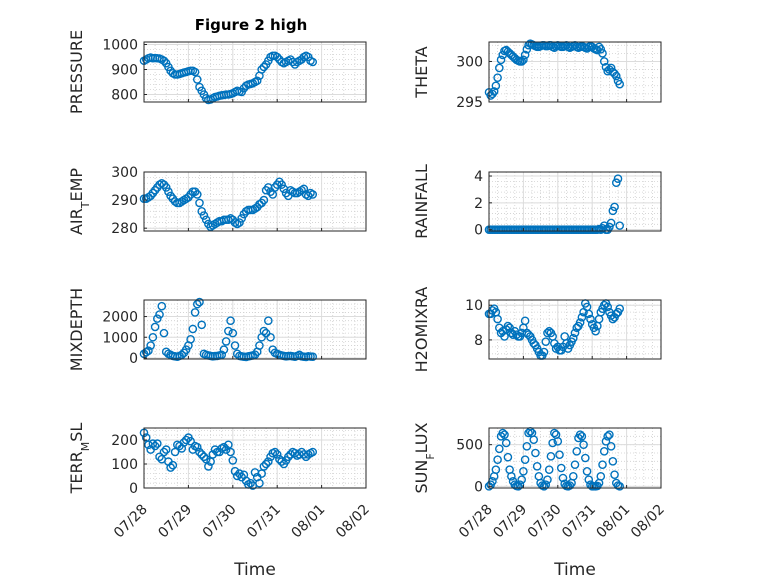  Describe the element at coordinates (478, 177) in the screenshot. I see `y-tick-label: 4` at that location.